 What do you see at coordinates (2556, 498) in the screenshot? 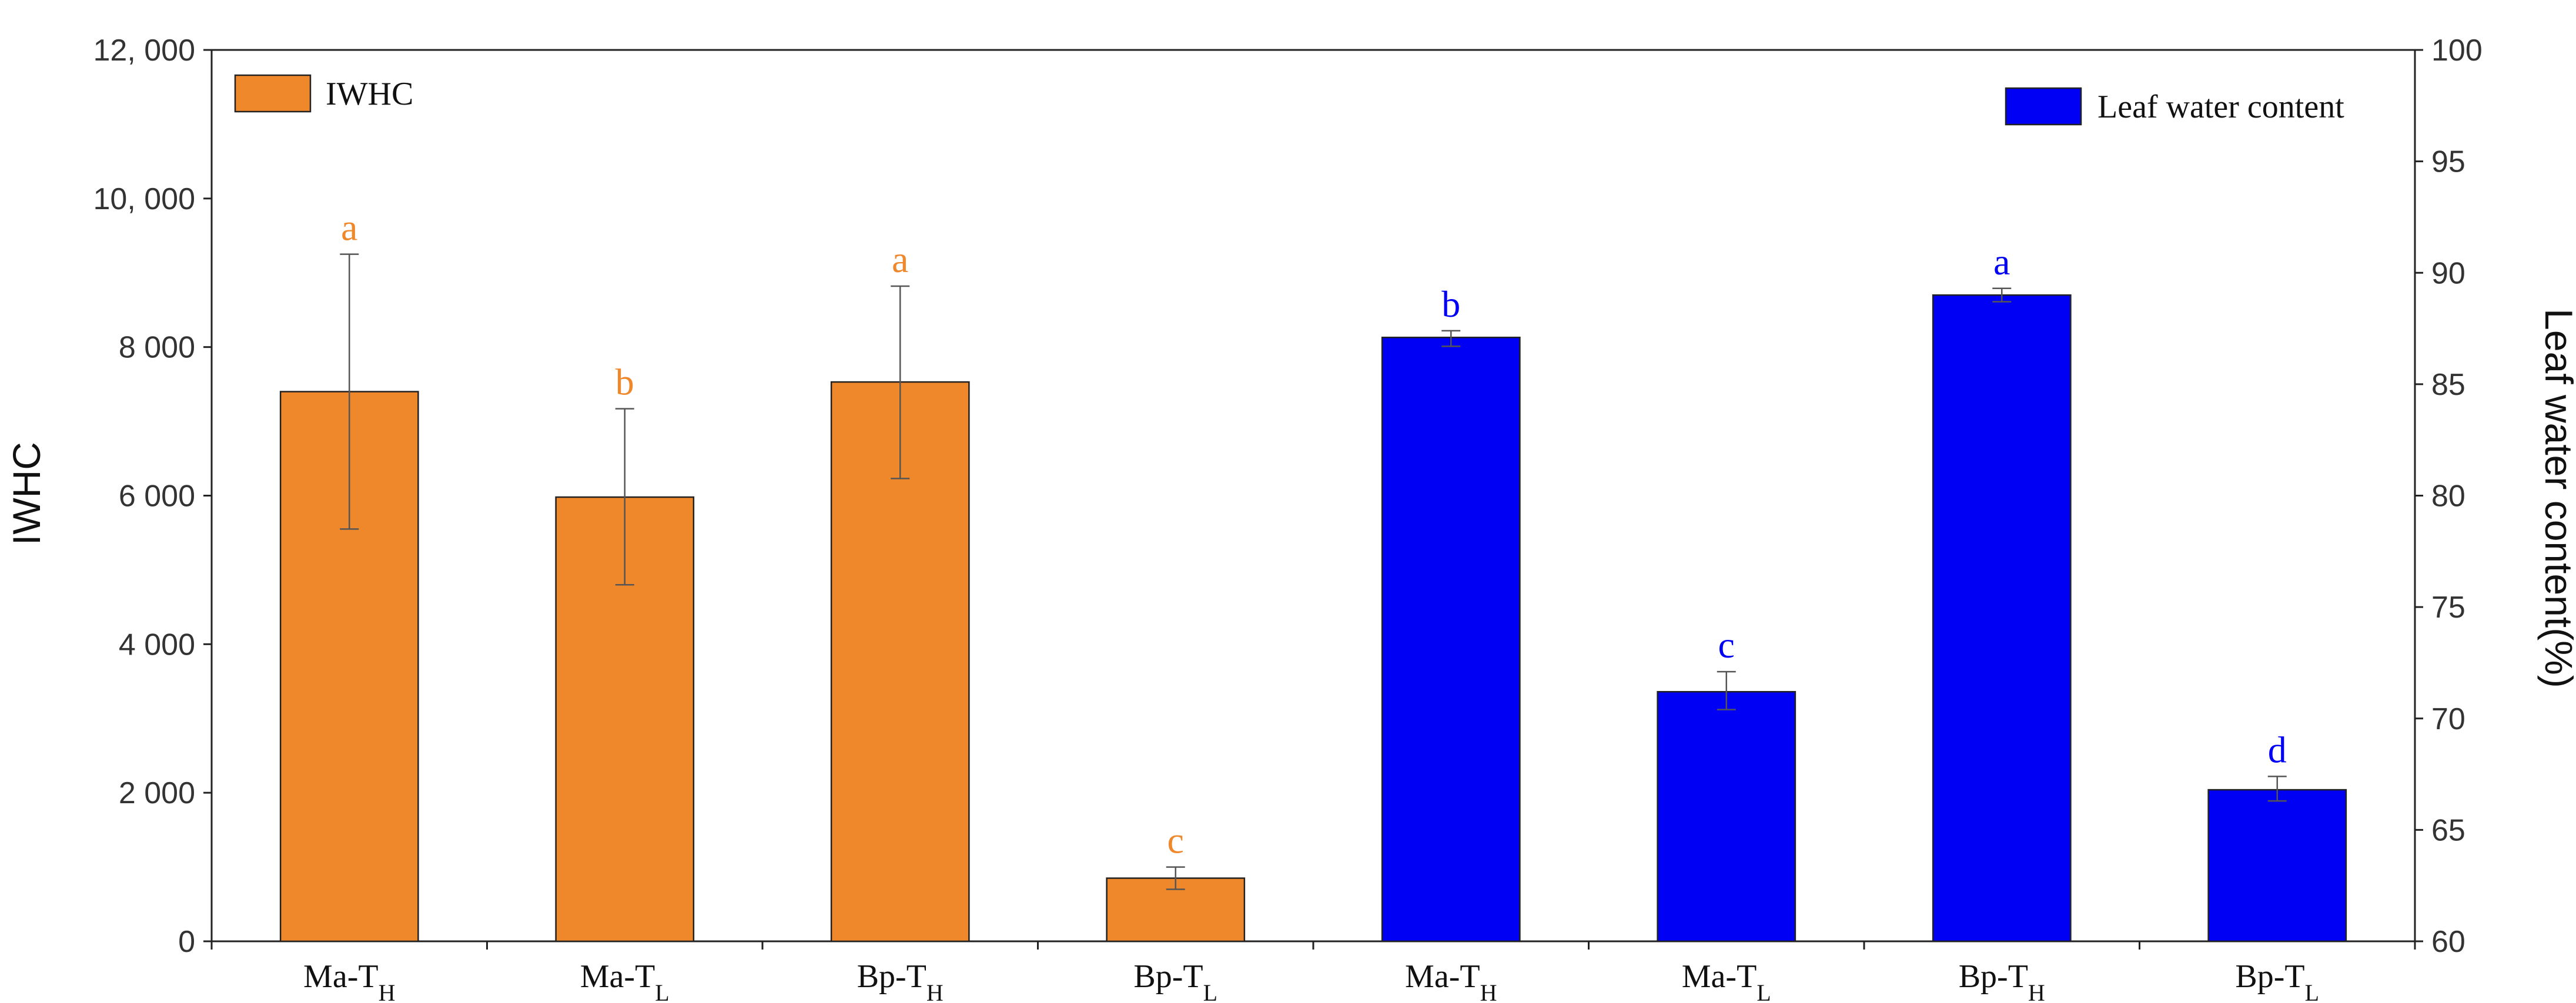
I see `right-axis-title: Leaf water content(%)` at bounding box center [2556, 498].